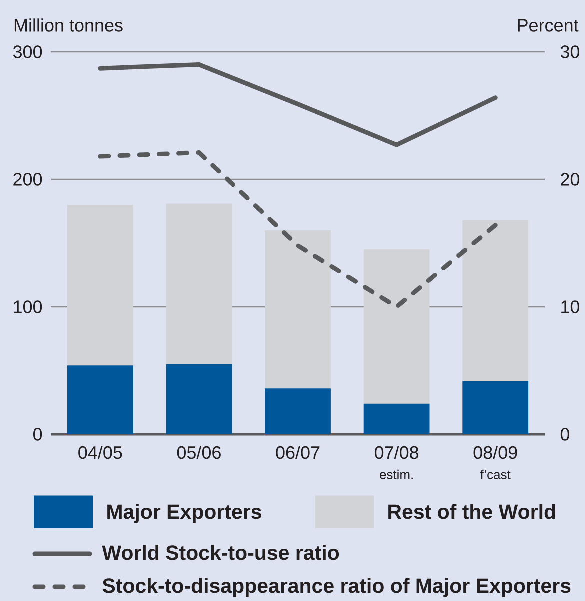 The image size is (585, 601). I want to click on legend-label: World Stock-to-use ratio, so click(221, 552).